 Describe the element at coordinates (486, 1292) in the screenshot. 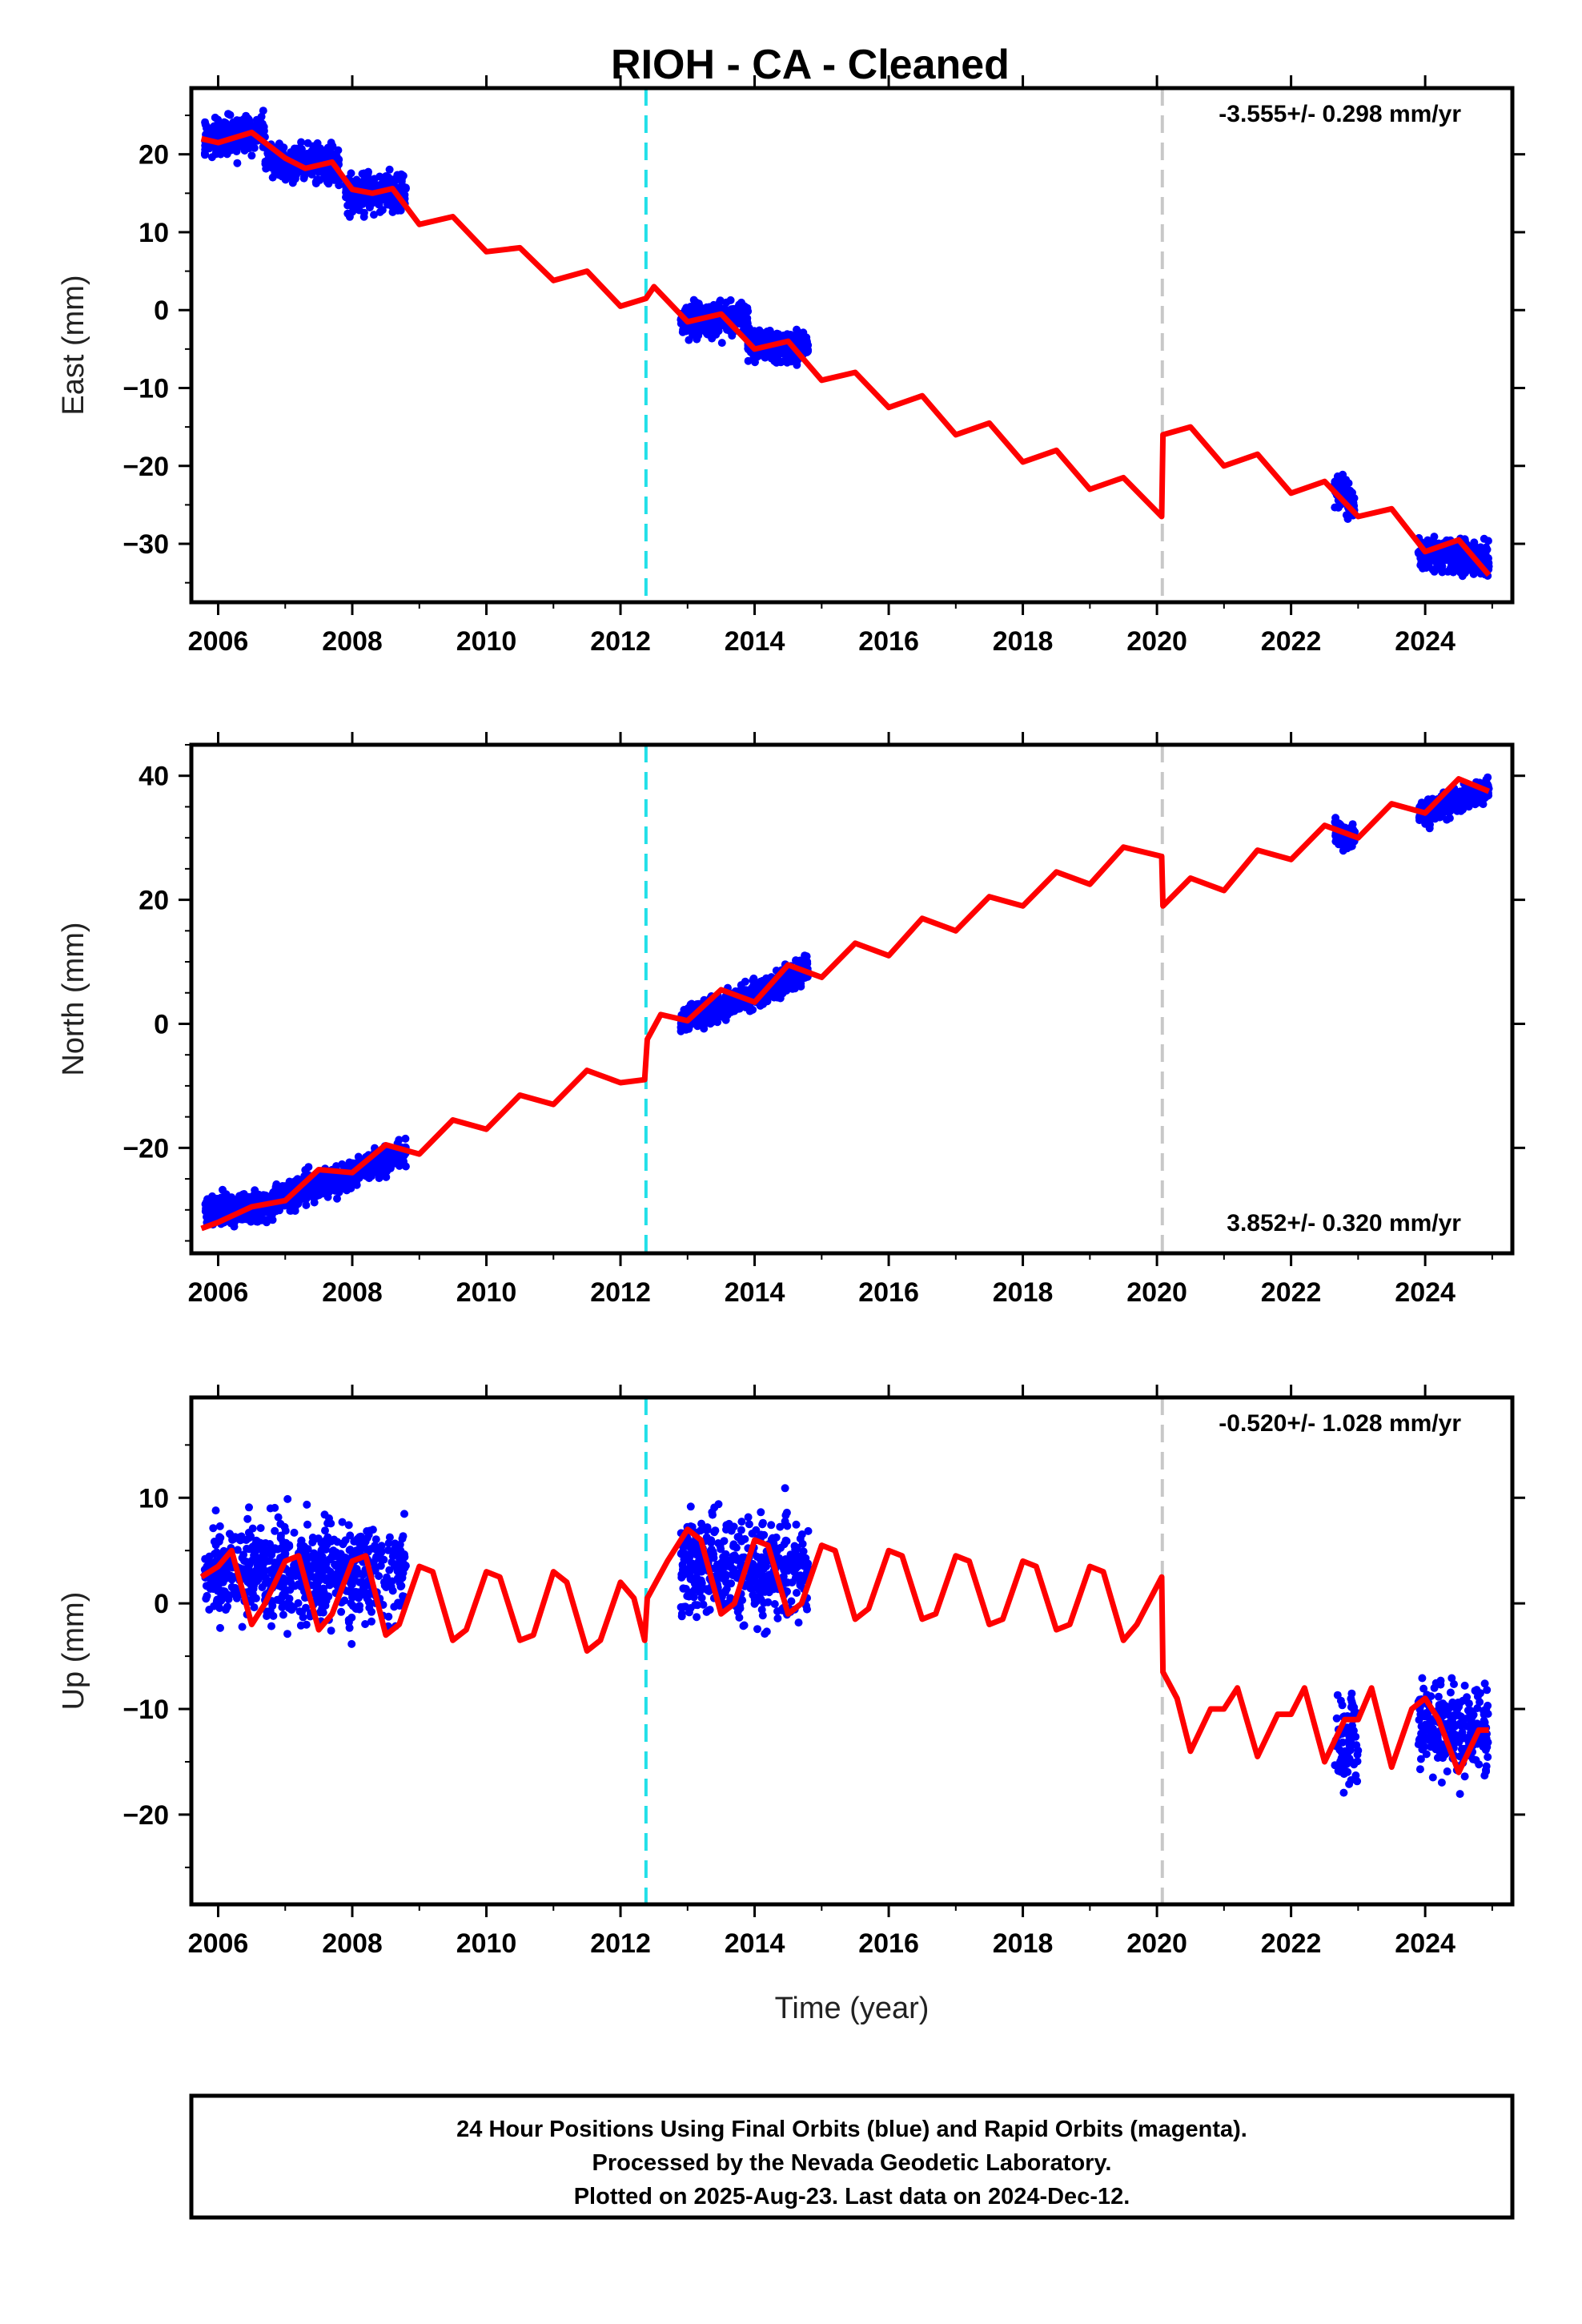

I see `north-xtick-label: 2010` at that location.